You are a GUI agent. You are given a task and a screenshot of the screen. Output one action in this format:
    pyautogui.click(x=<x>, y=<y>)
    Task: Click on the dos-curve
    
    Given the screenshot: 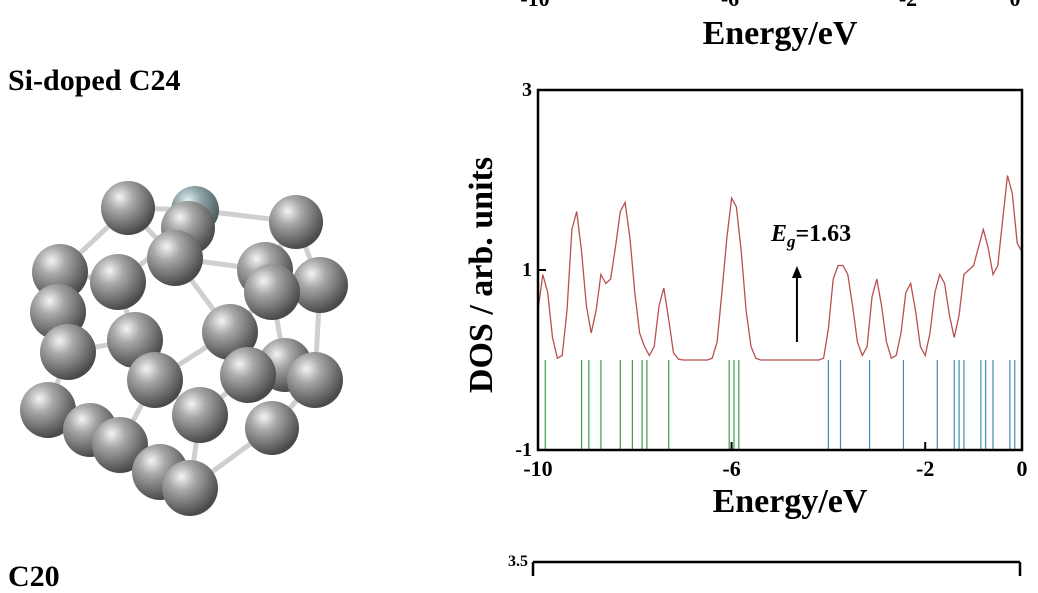 What is the action you would take?
    pyautogui.click(x=780, y=268)
    